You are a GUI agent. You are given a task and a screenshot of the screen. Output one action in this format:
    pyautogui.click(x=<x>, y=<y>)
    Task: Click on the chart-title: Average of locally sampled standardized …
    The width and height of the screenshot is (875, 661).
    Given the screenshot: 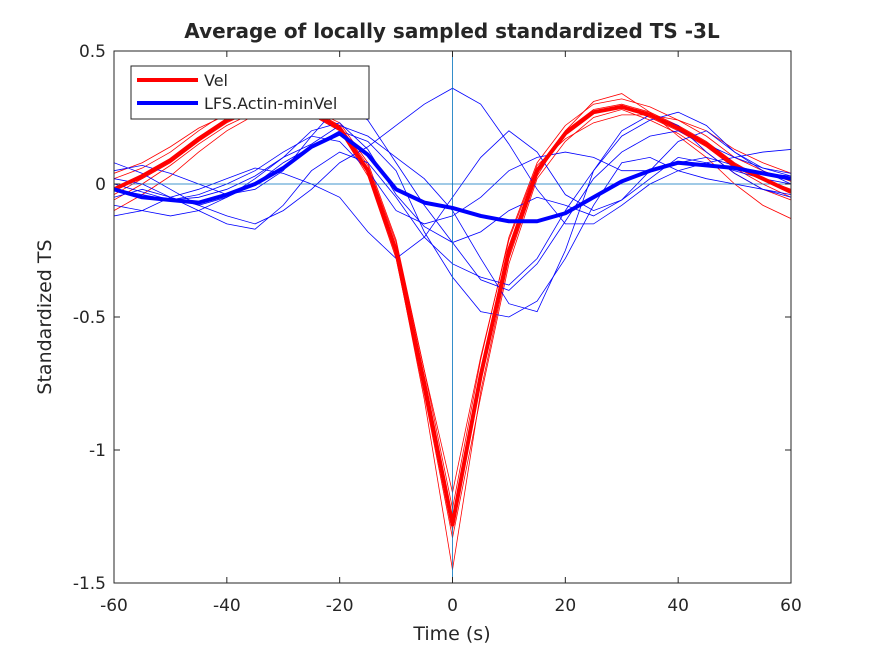 What is the action you would take?
    pyautogui.click(x=452, y=31)
    